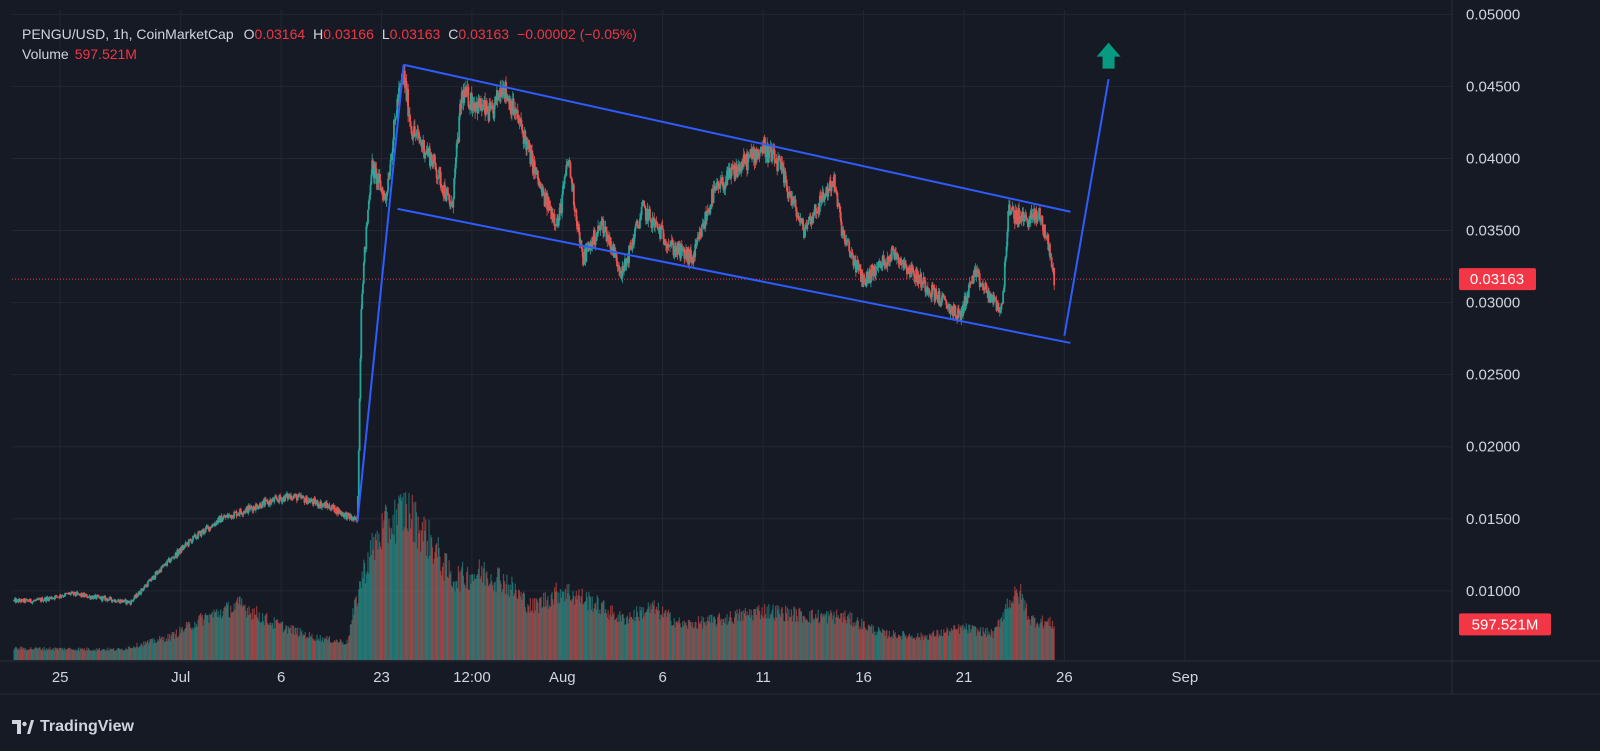  Describe the element at coordinates (73, 727) in the screenshot. I see `tradingview-logo: TradingView` at that location.